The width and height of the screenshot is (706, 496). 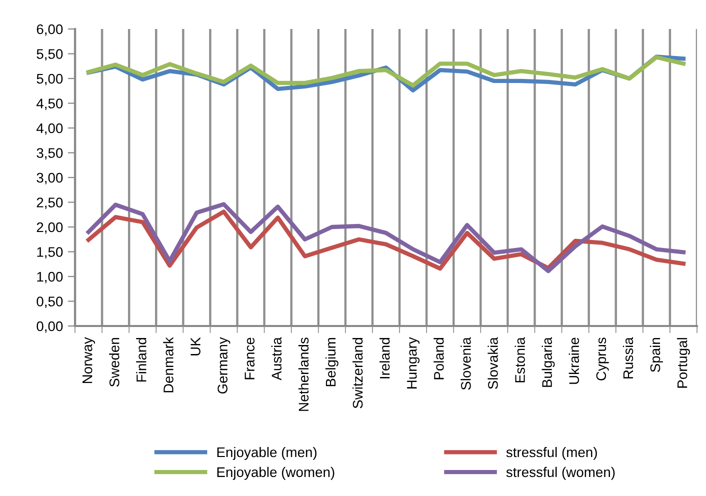 What do you see at coordinates (49, 178) in the screenshot?
I see `y-tick-label: 3,00` at bounding box center [49, 178].